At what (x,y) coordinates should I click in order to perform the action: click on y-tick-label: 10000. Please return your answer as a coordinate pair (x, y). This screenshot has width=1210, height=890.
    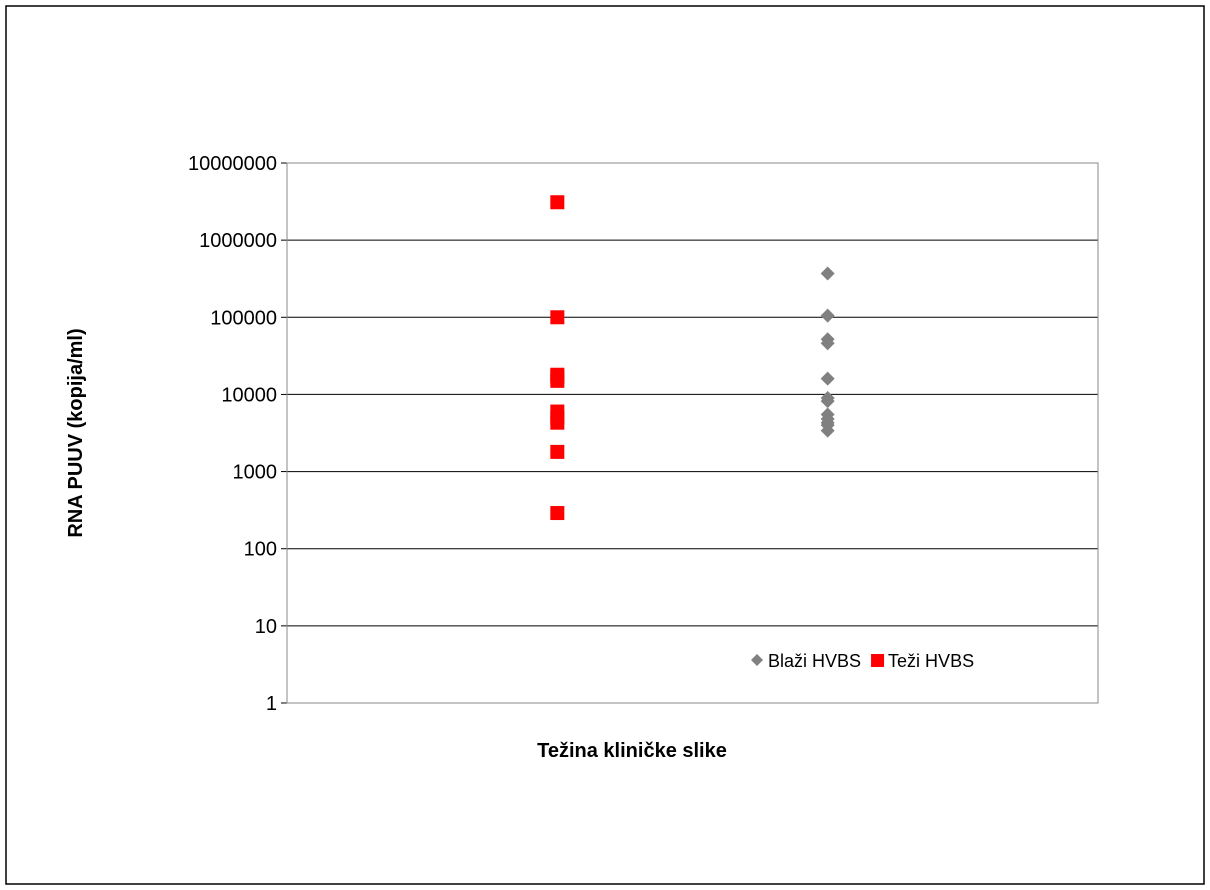
    Looking at the image, I should click on (249, 395).